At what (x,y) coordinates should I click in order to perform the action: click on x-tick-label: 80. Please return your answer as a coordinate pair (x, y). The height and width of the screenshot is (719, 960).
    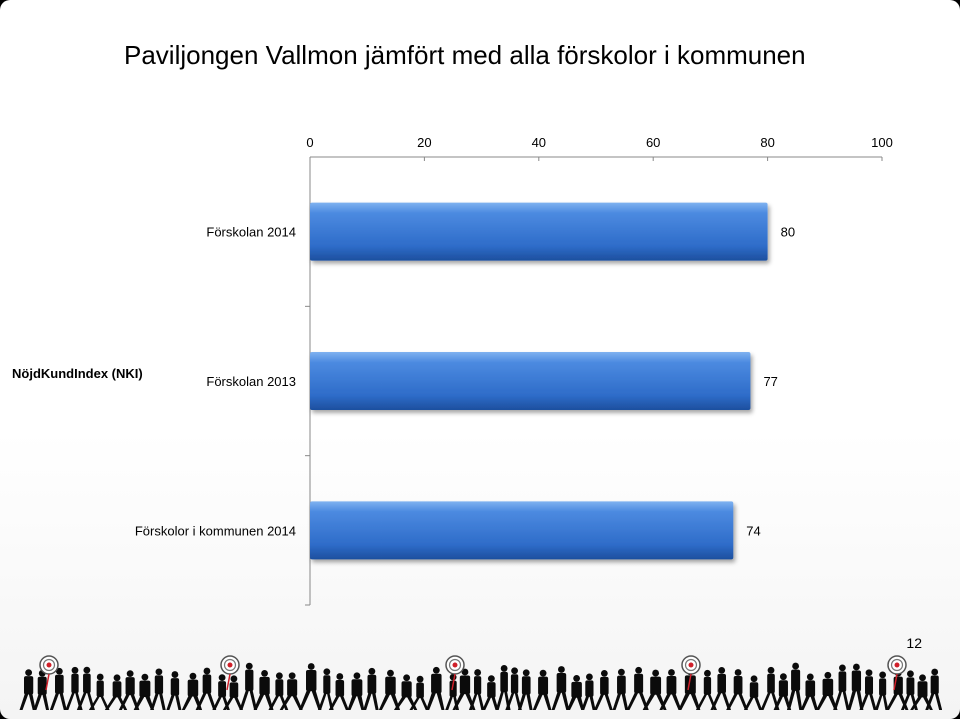
    Looking at the image, I should click on (767, 142).